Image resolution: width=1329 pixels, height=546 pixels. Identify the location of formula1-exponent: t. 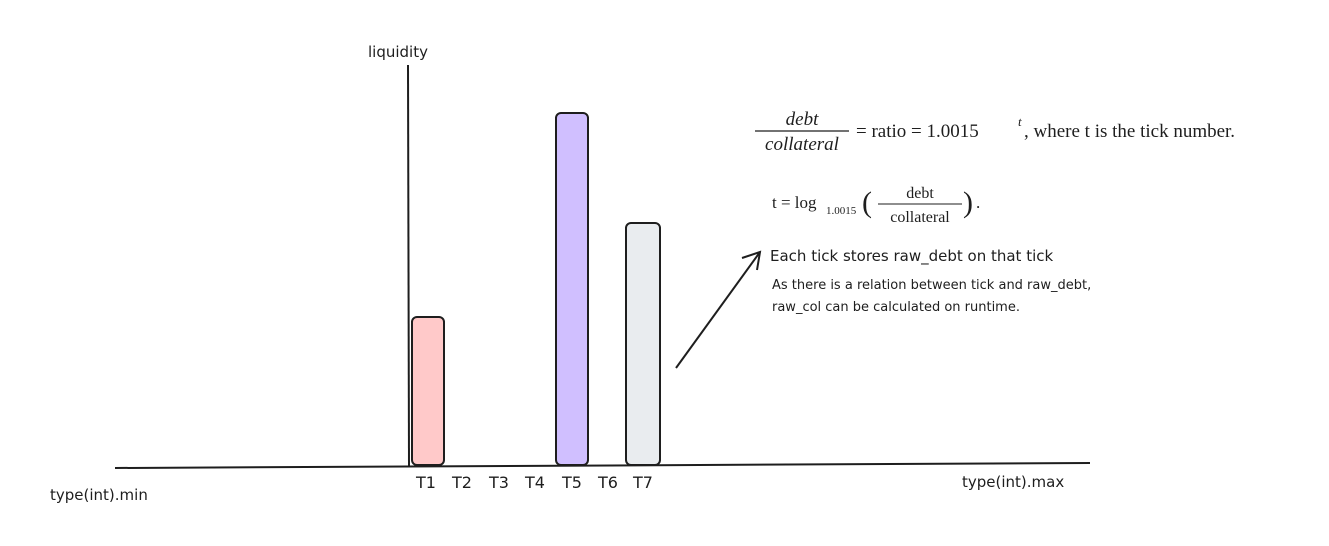
(1020, 121).